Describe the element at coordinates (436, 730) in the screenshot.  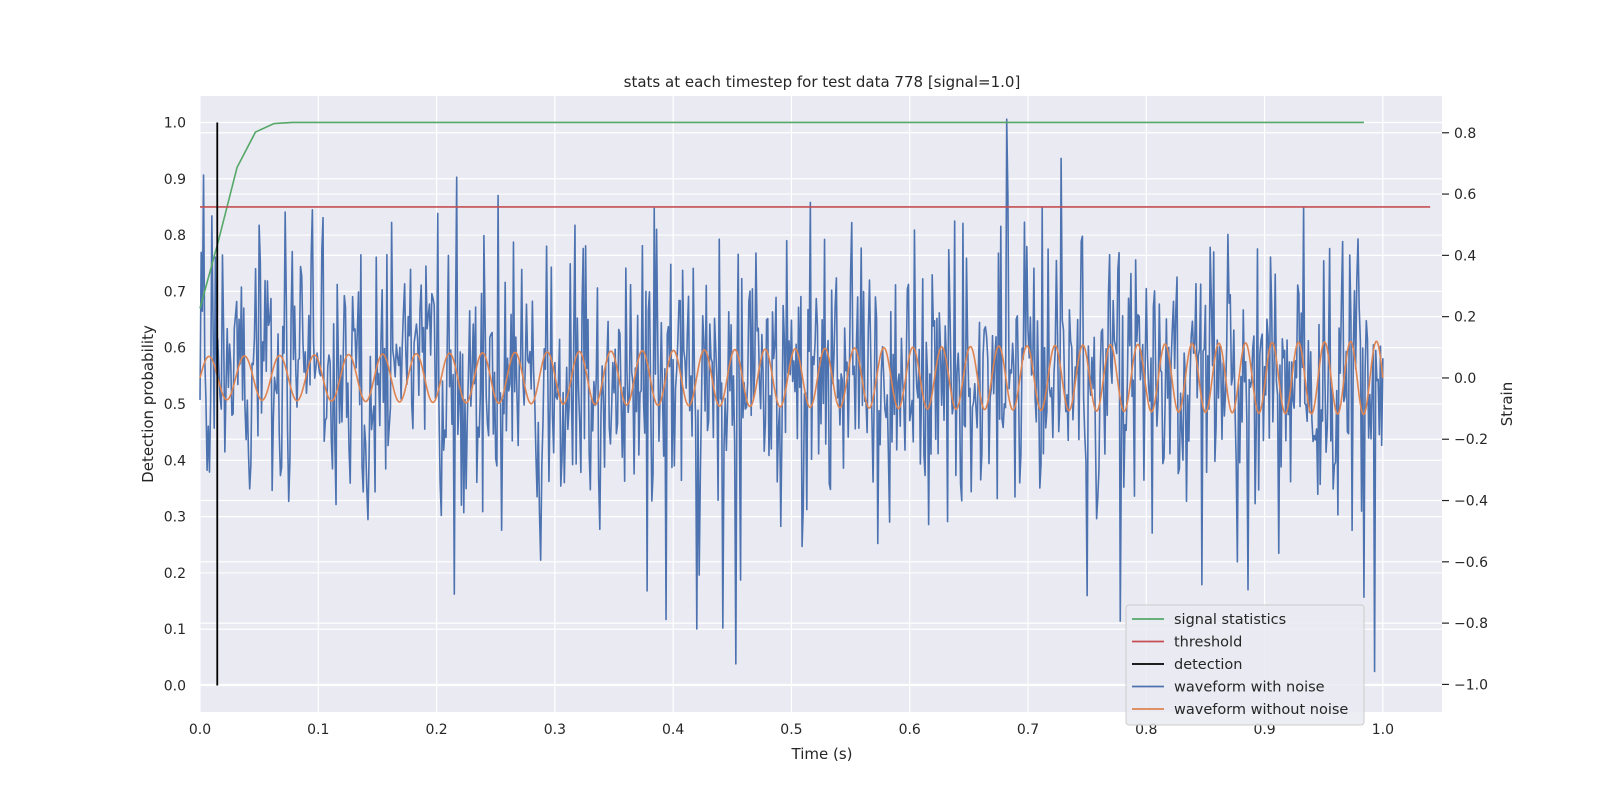
I see `x-tick-label: 0.2` at that location.